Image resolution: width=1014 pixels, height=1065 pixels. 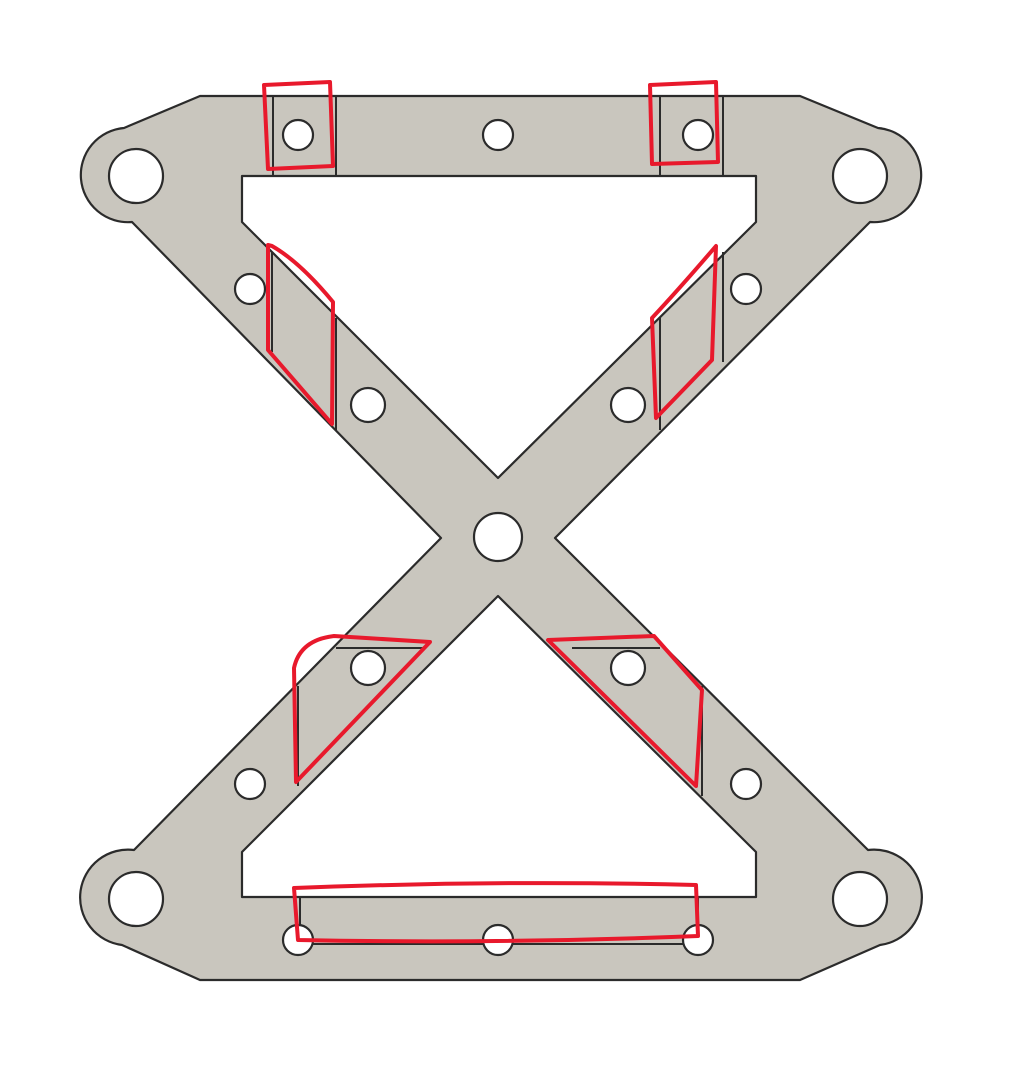 I want to click on hole-top-right-pad, so click(x=698, y=135).